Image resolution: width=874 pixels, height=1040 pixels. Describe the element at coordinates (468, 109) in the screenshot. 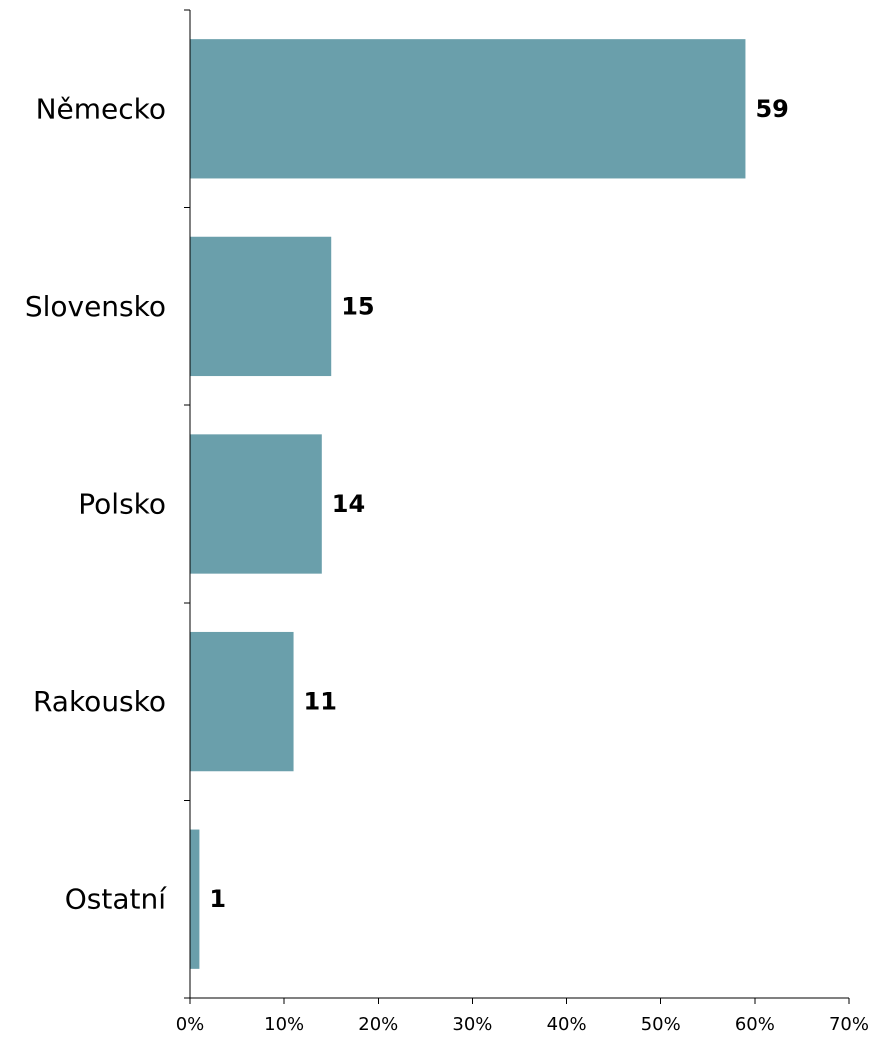

I see `bar-nemecko` at that location.